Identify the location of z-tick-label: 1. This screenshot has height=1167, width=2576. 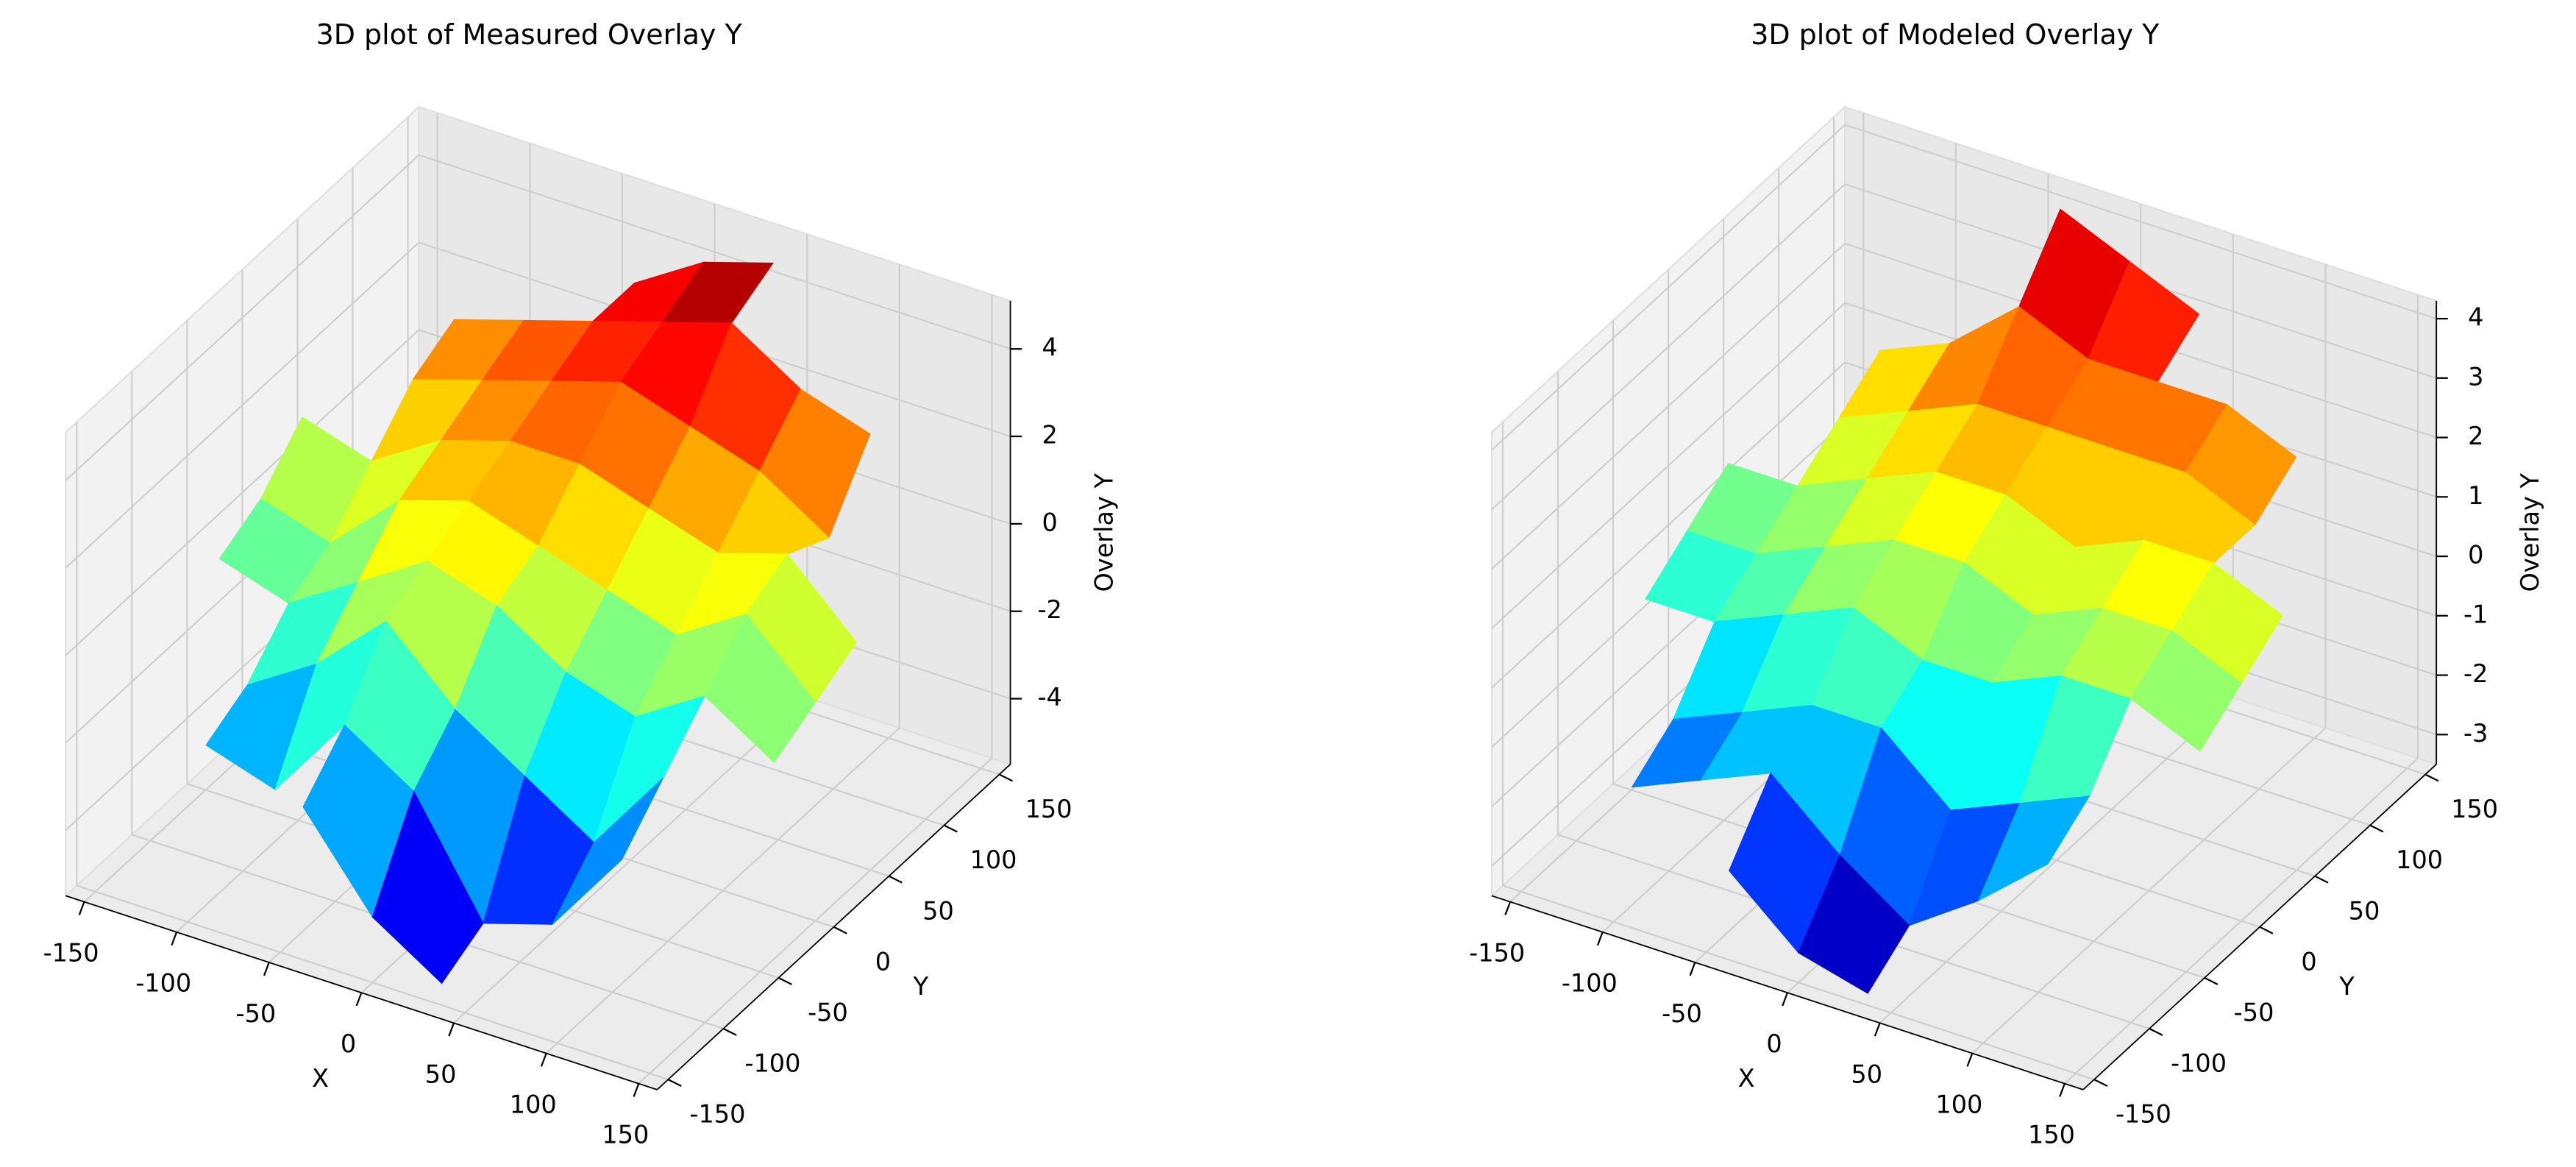
(2475, 495).